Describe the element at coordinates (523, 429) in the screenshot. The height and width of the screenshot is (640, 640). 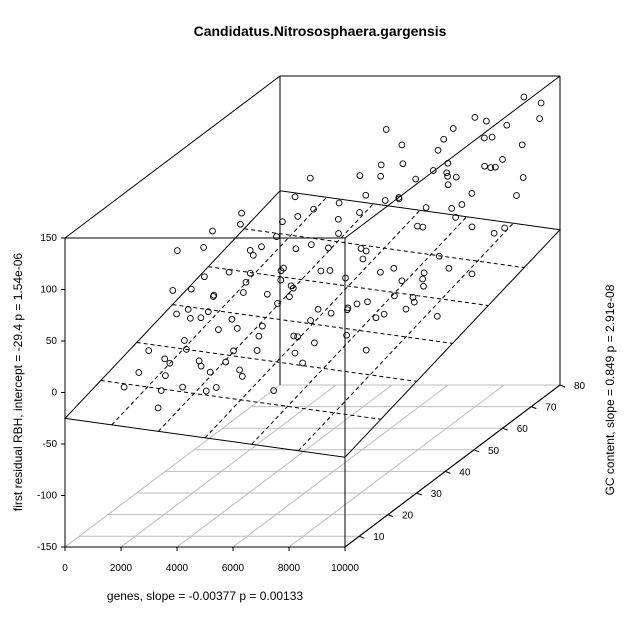
I see `y-tick-label: 60` at that location.